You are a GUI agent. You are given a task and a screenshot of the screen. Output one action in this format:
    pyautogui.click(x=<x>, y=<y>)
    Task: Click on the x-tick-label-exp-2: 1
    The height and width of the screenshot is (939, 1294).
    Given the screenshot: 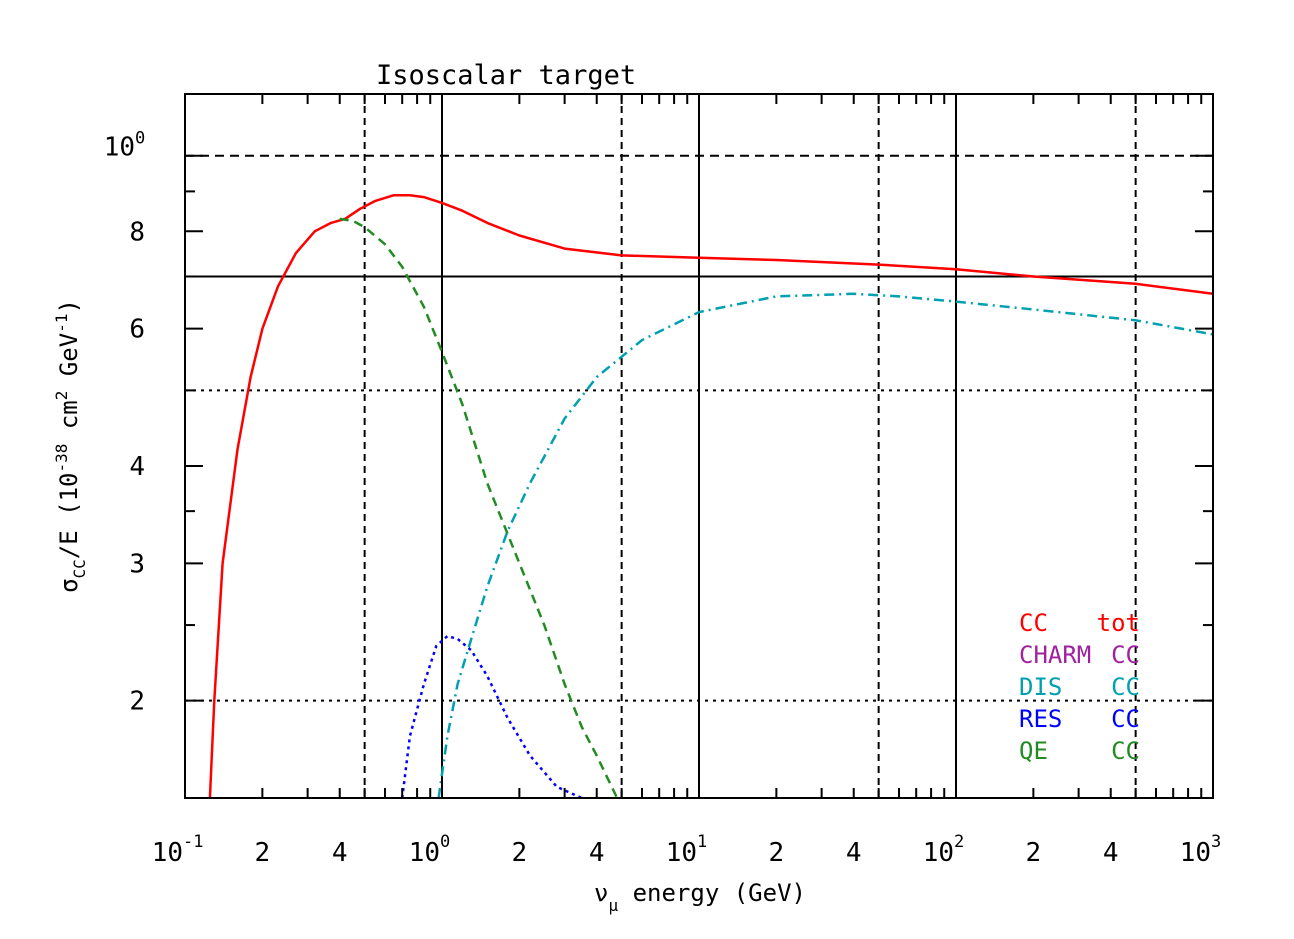 What is the action you would take?
    pyautogui.click(x=702, y=842)
    